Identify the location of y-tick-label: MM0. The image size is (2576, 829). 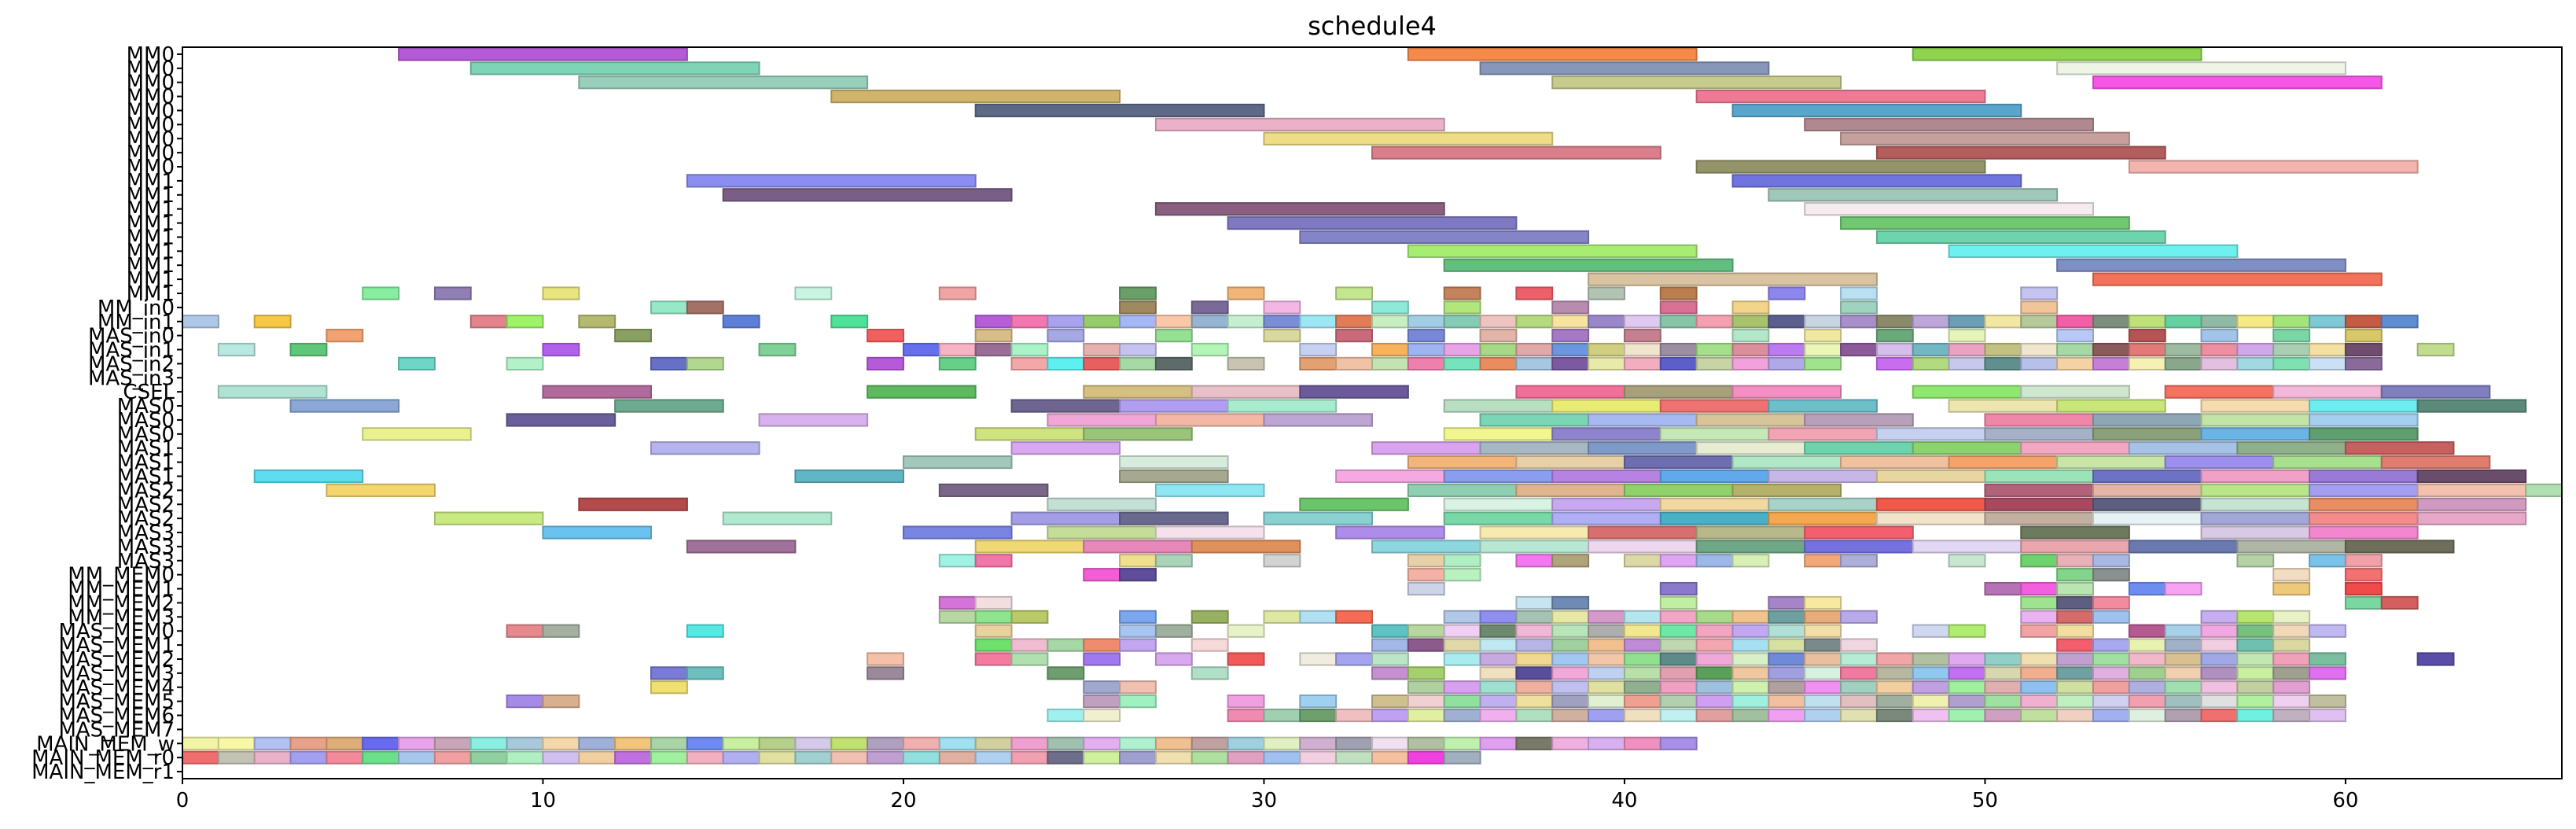
(151, 167).